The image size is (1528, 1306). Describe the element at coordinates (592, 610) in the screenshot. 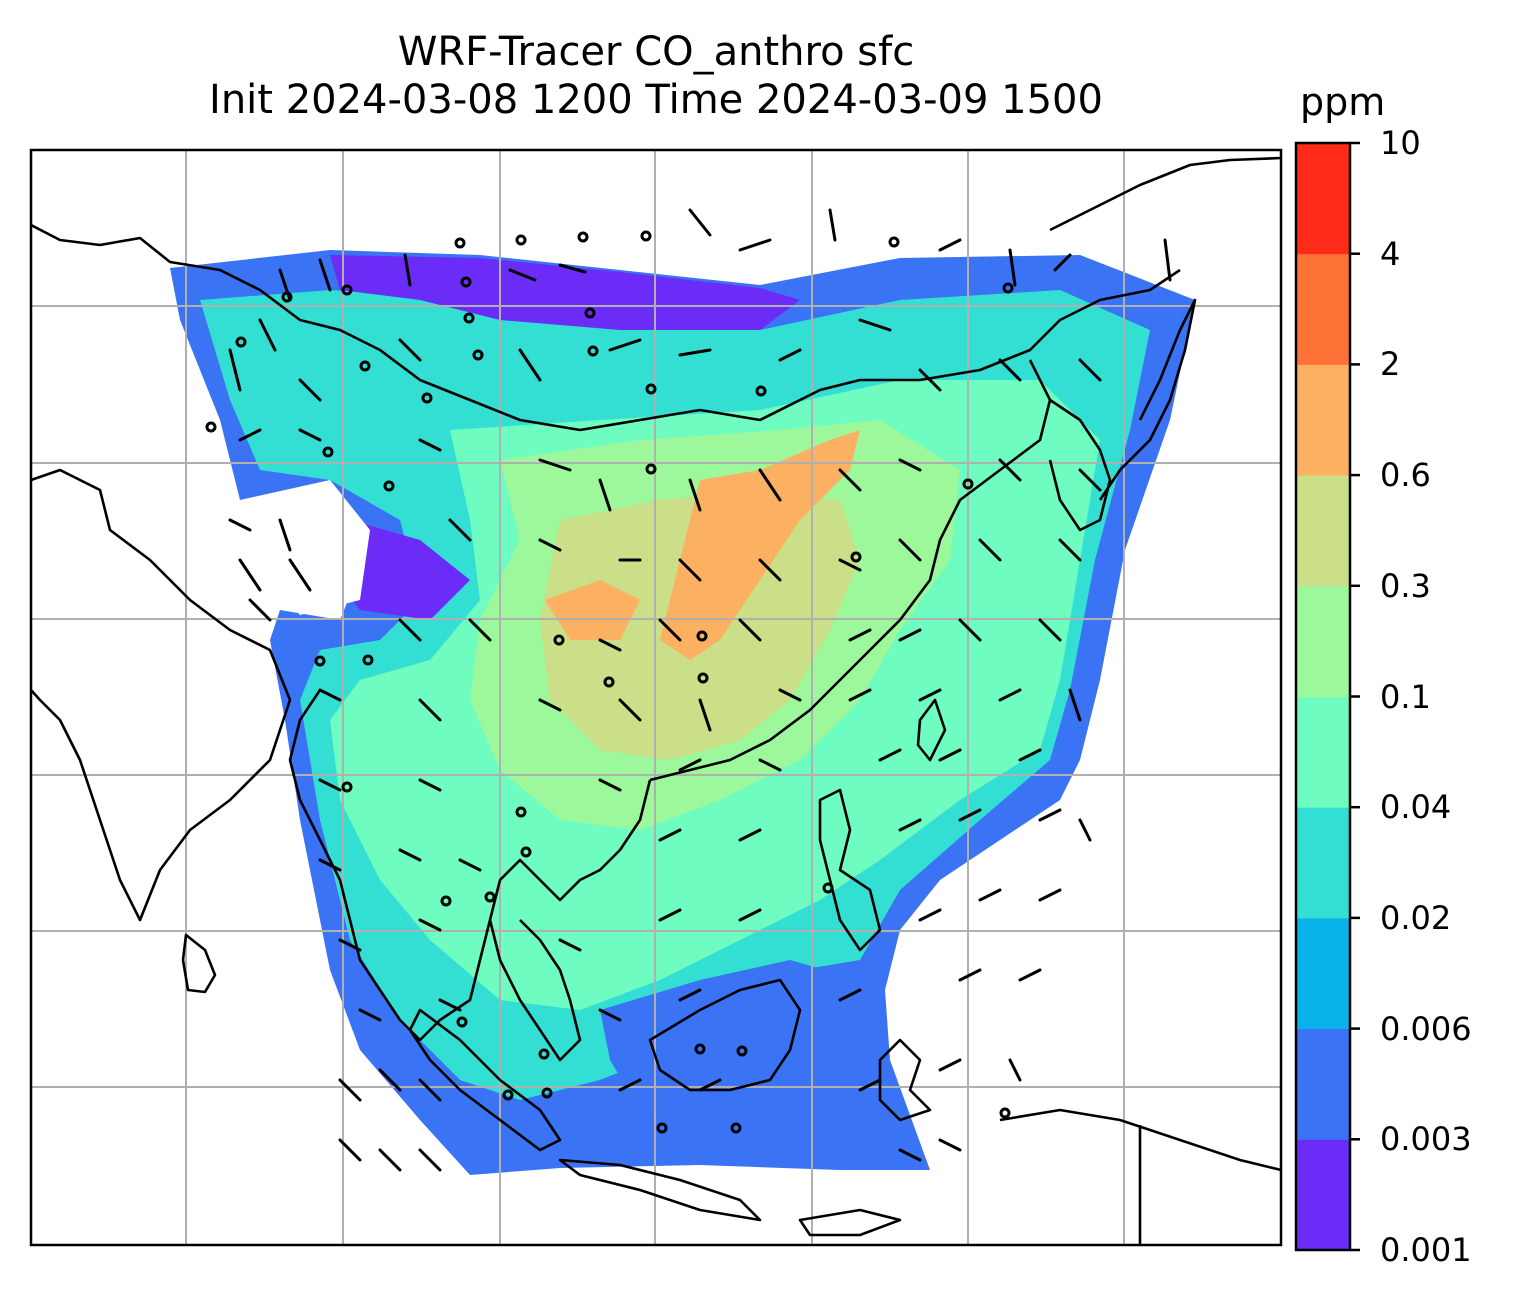

I see `field-band-orange-west` at that location.